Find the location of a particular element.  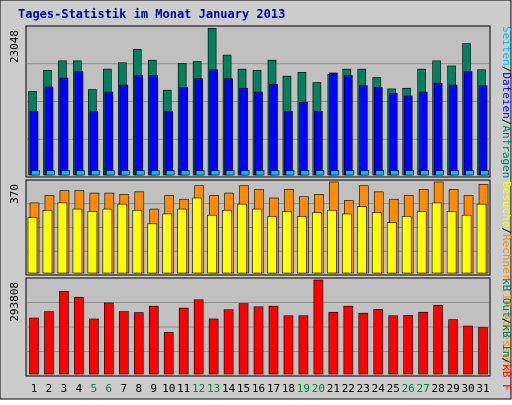

x-tick-label: 17 is located at coordinates (273, 388).